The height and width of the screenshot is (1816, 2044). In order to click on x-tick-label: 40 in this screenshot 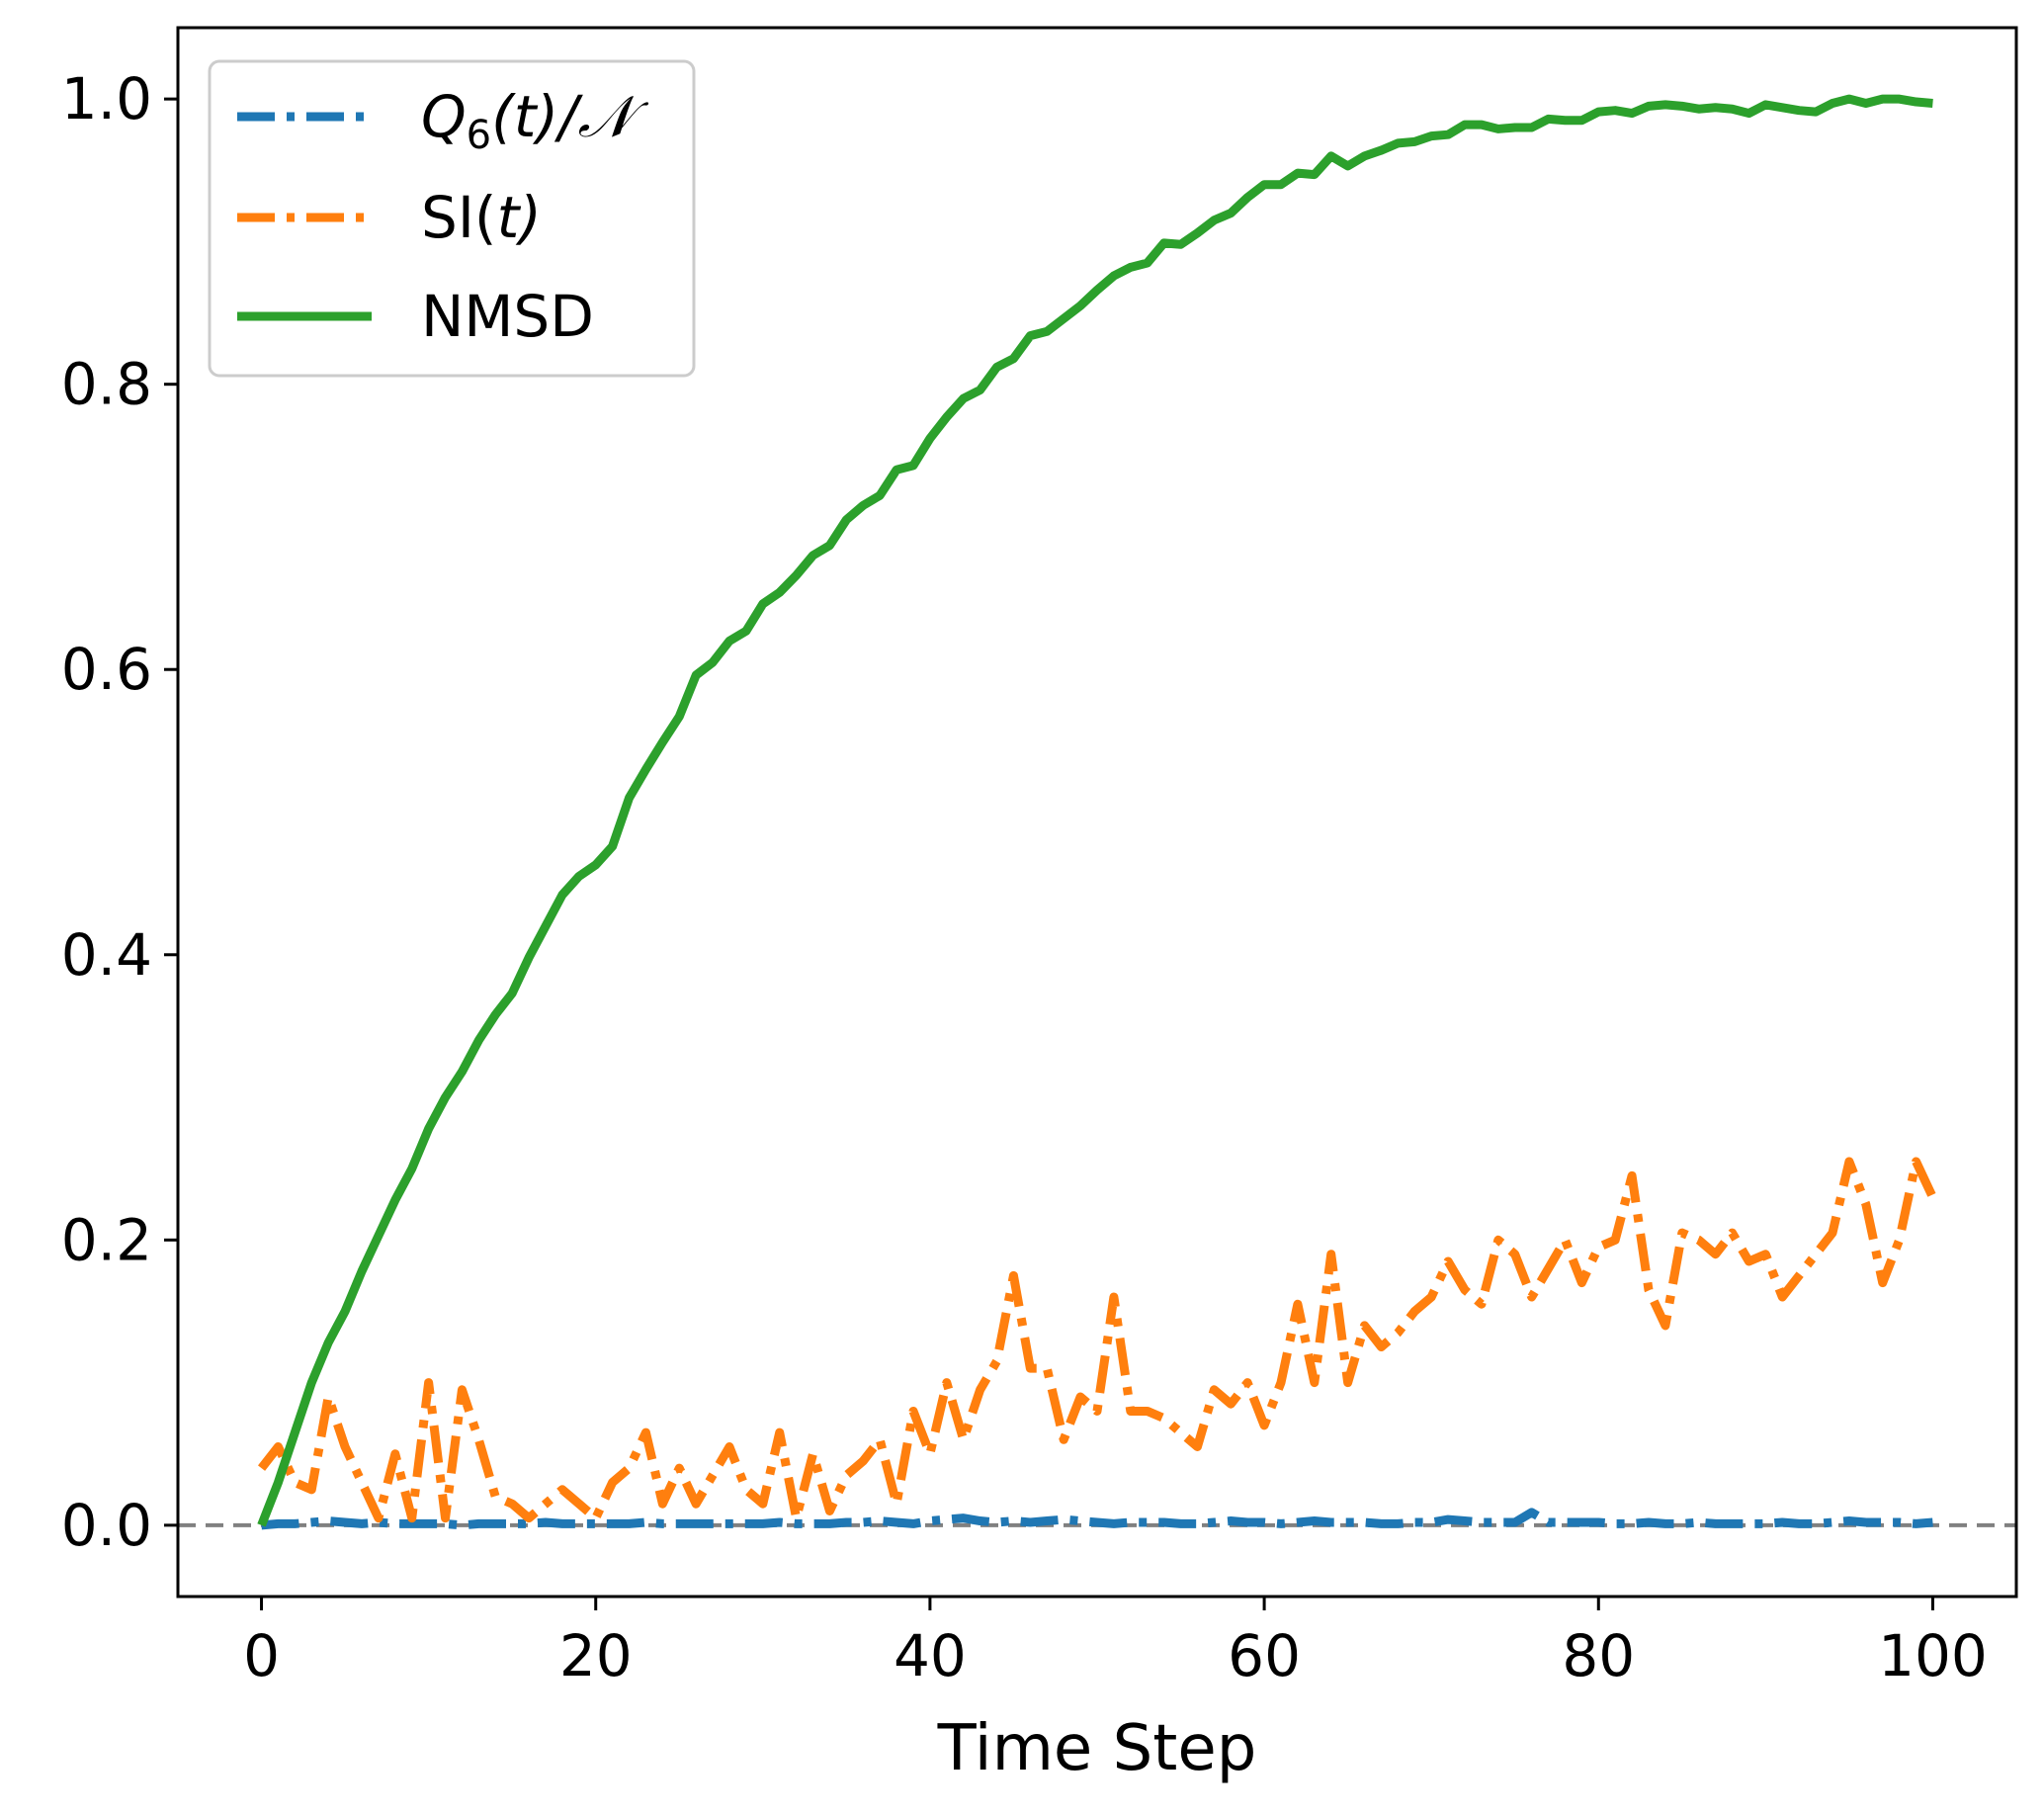, I will do `click(930, 1655)`.